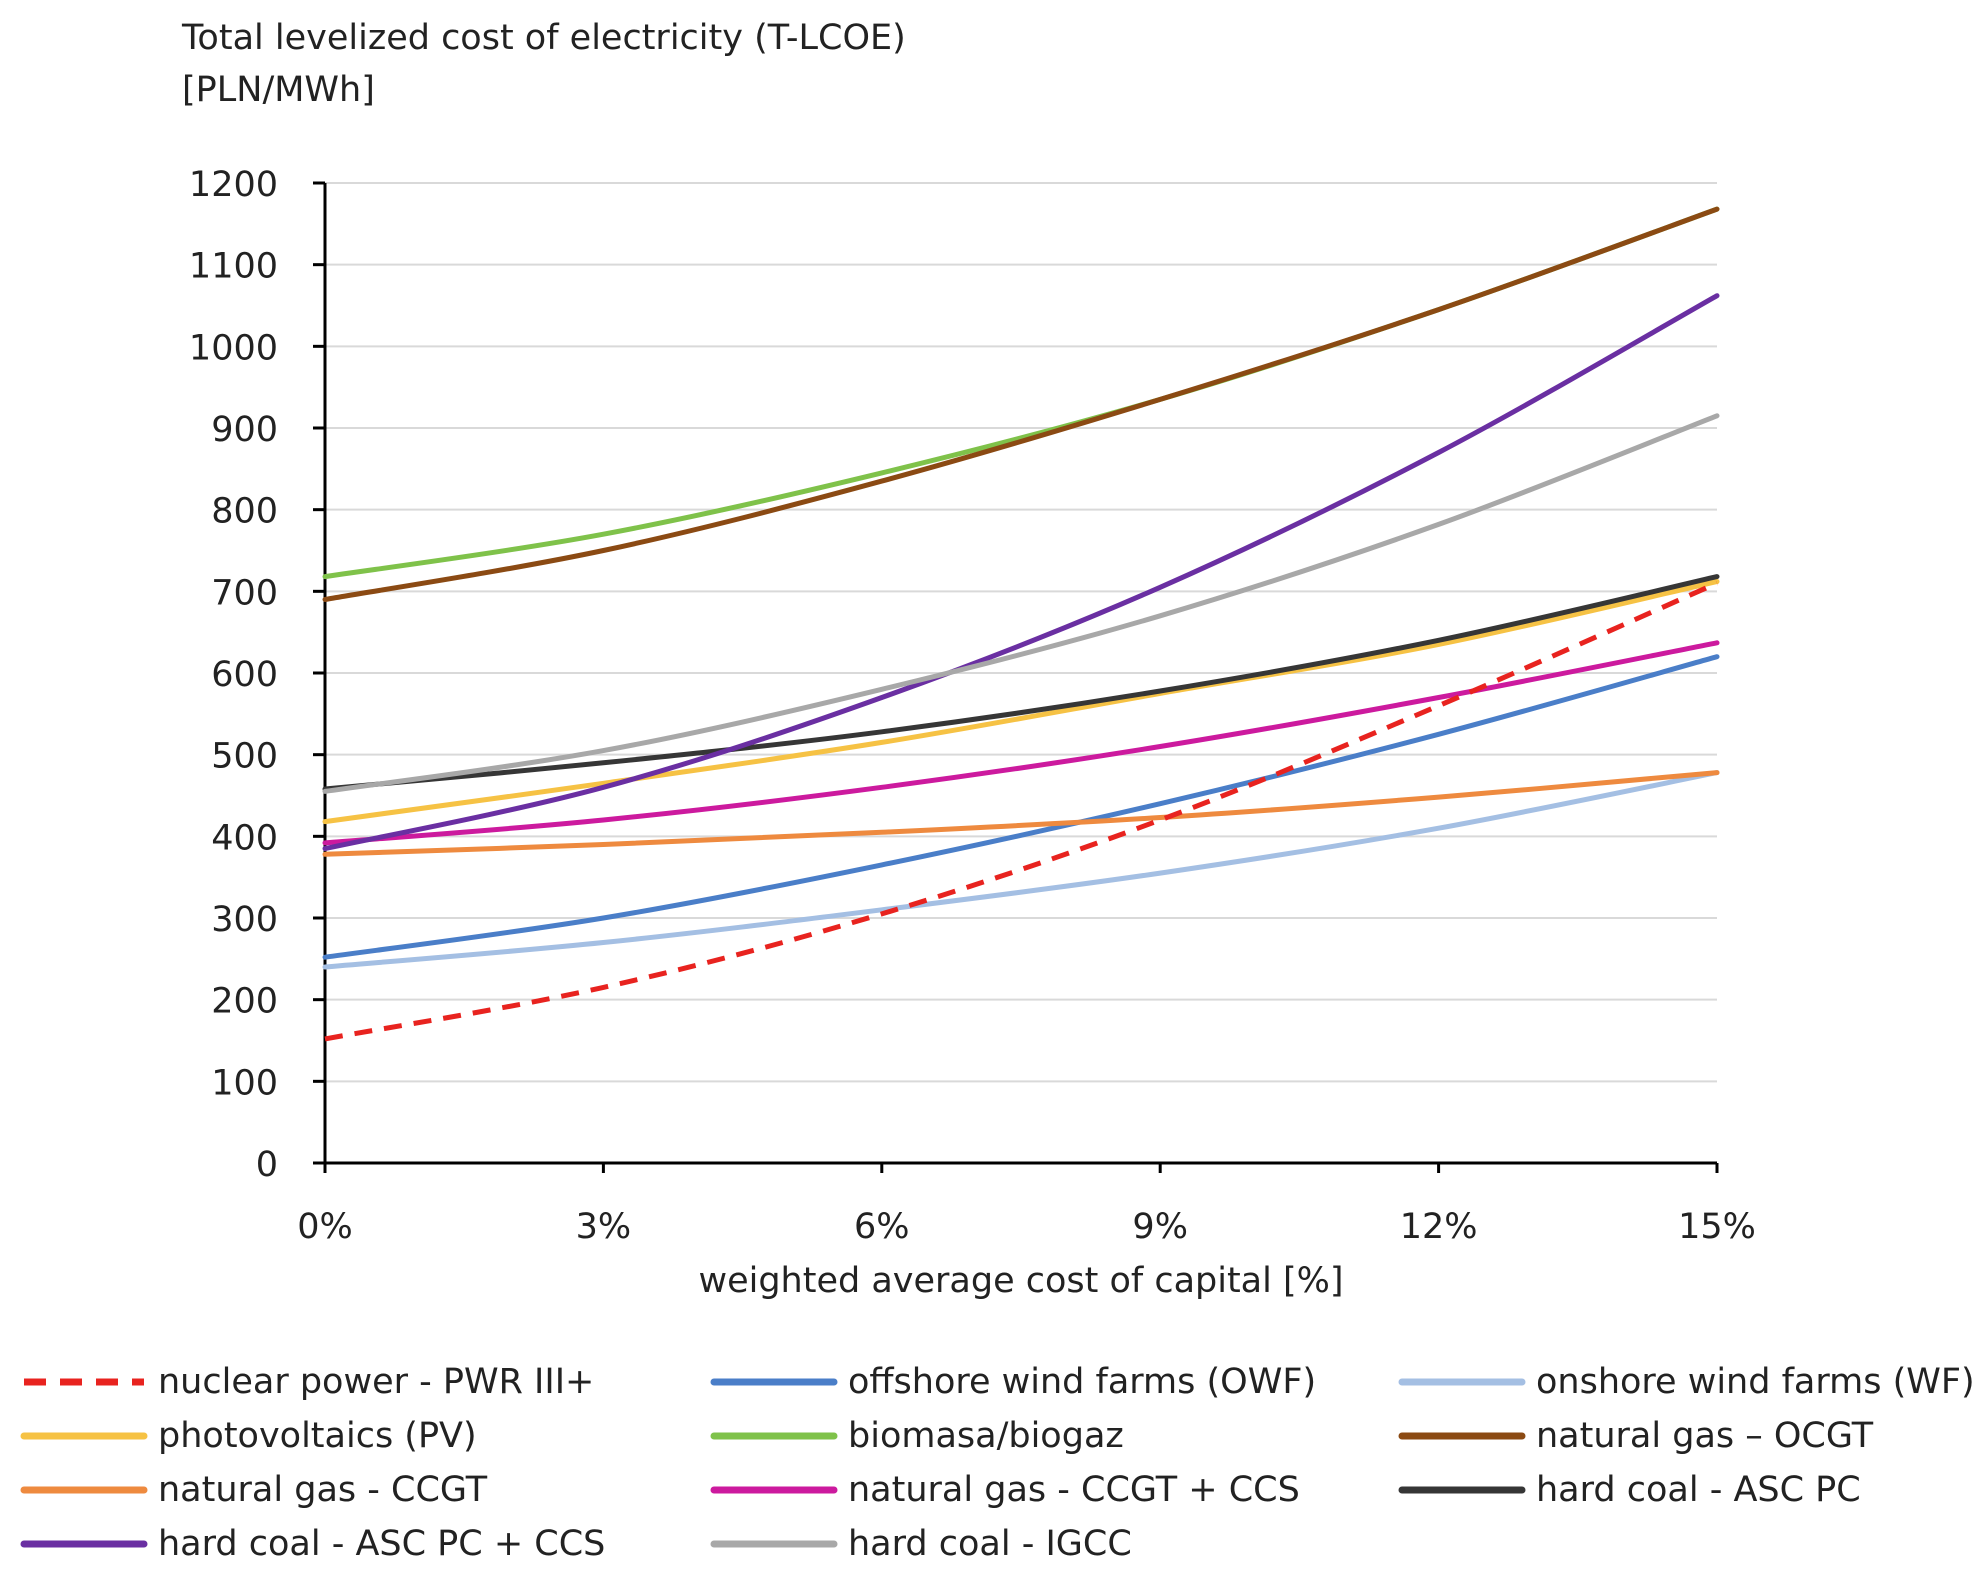 The height and width of the screenshot is (1578, 1986). What do you see at coordinates (244, 1002) in the screenshot?
I see `y-tick-label: 200` at bounding box center [244, 1002].